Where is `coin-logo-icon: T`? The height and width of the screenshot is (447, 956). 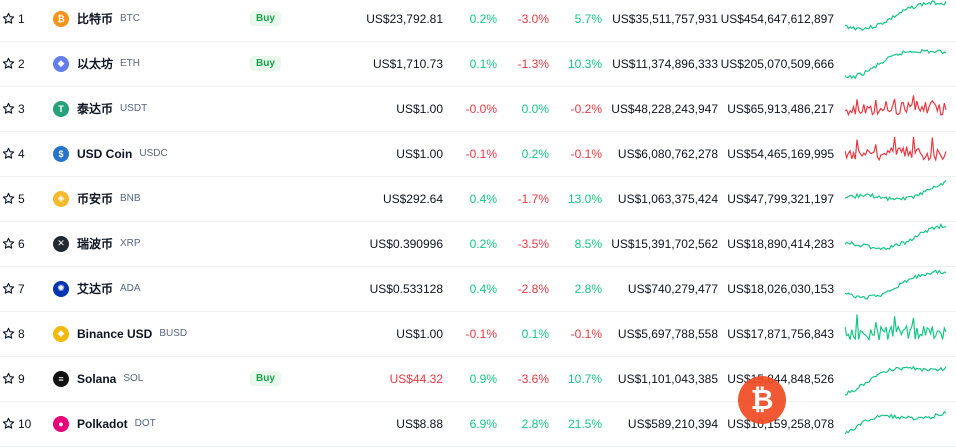
coin-logo-icon: T is located at coordinates (61, 108).